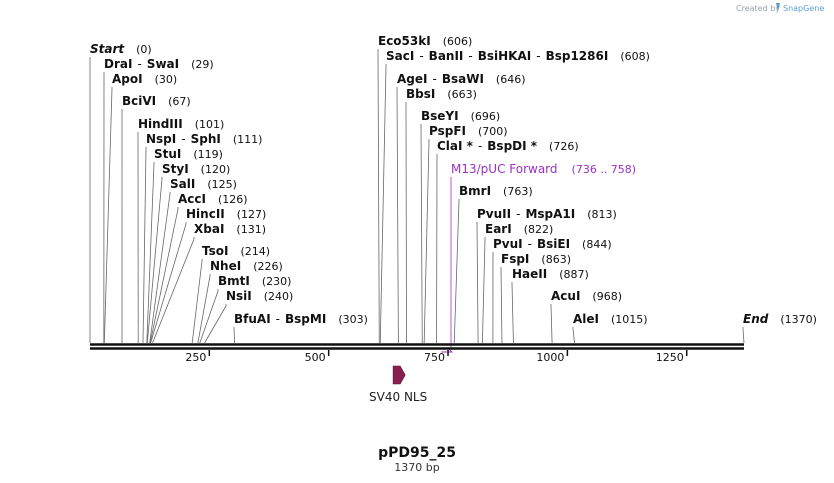  What do you see at coordinates (204, 139) in the screenshot?
I see `site-label: NspI - SphI (111)` at bounding box center [204, 139].